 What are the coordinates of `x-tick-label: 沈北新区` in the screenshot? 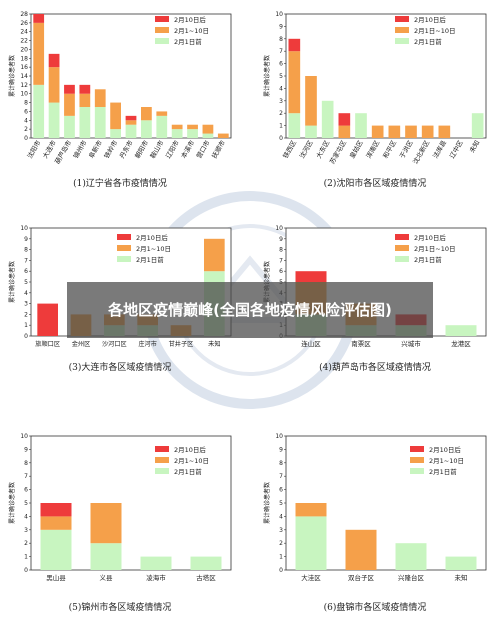 It's located at (421, 151).